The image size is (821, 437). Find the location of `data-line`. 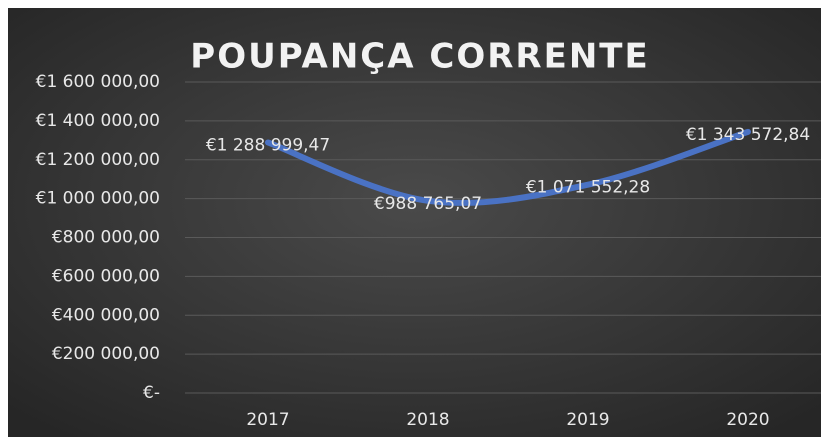

data-line is located at coordinates (508, 167).